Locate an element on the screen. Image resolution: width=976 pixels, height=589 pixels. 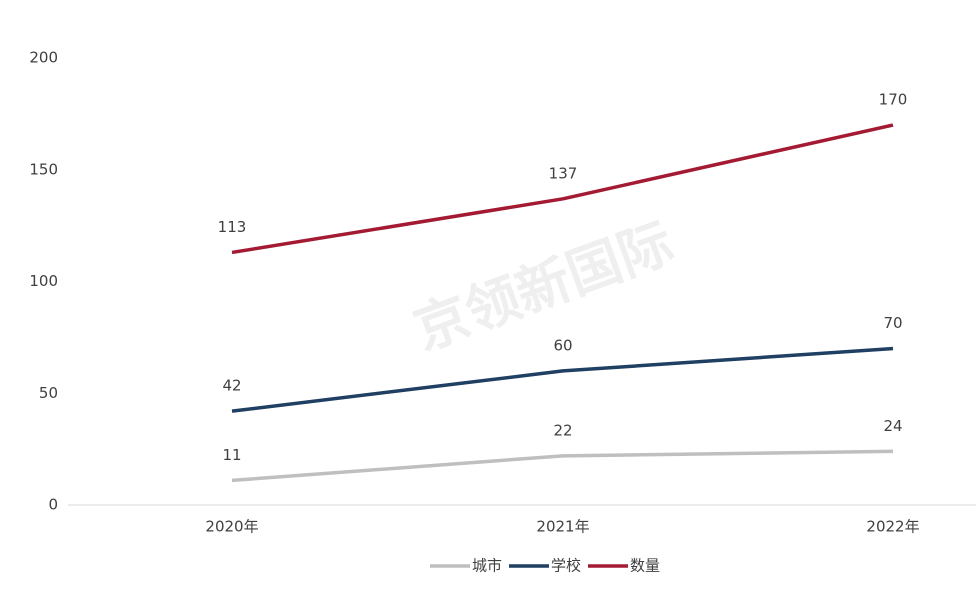
legend-label: 学校 is located at coordinates (566, 566).